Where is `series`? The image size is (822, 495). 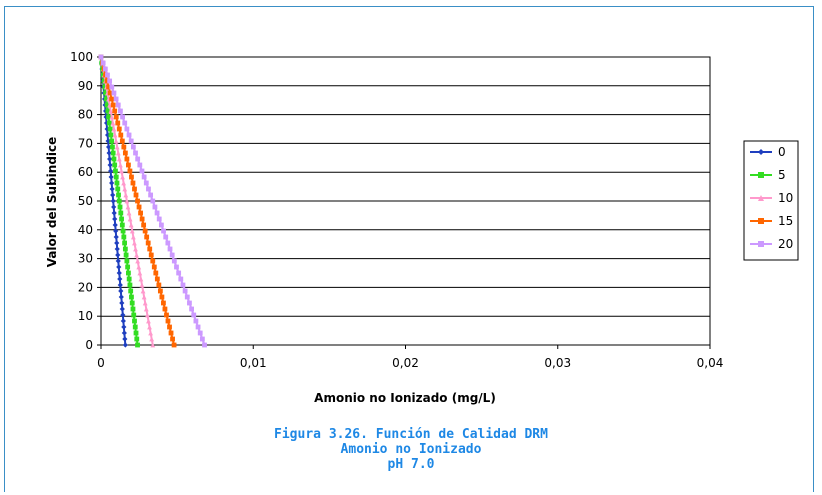
series is located at coordinates (152, 201).